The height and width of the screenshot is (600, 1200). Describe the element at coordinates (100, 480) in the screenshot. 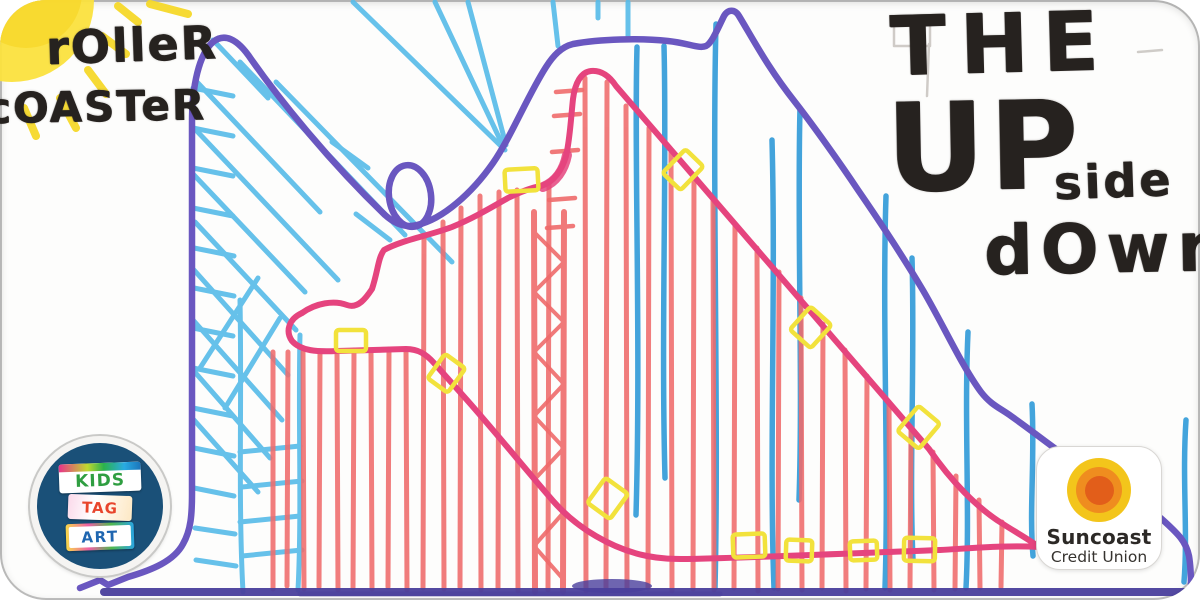

I see `kta-kids-label: KIDS` at that location.